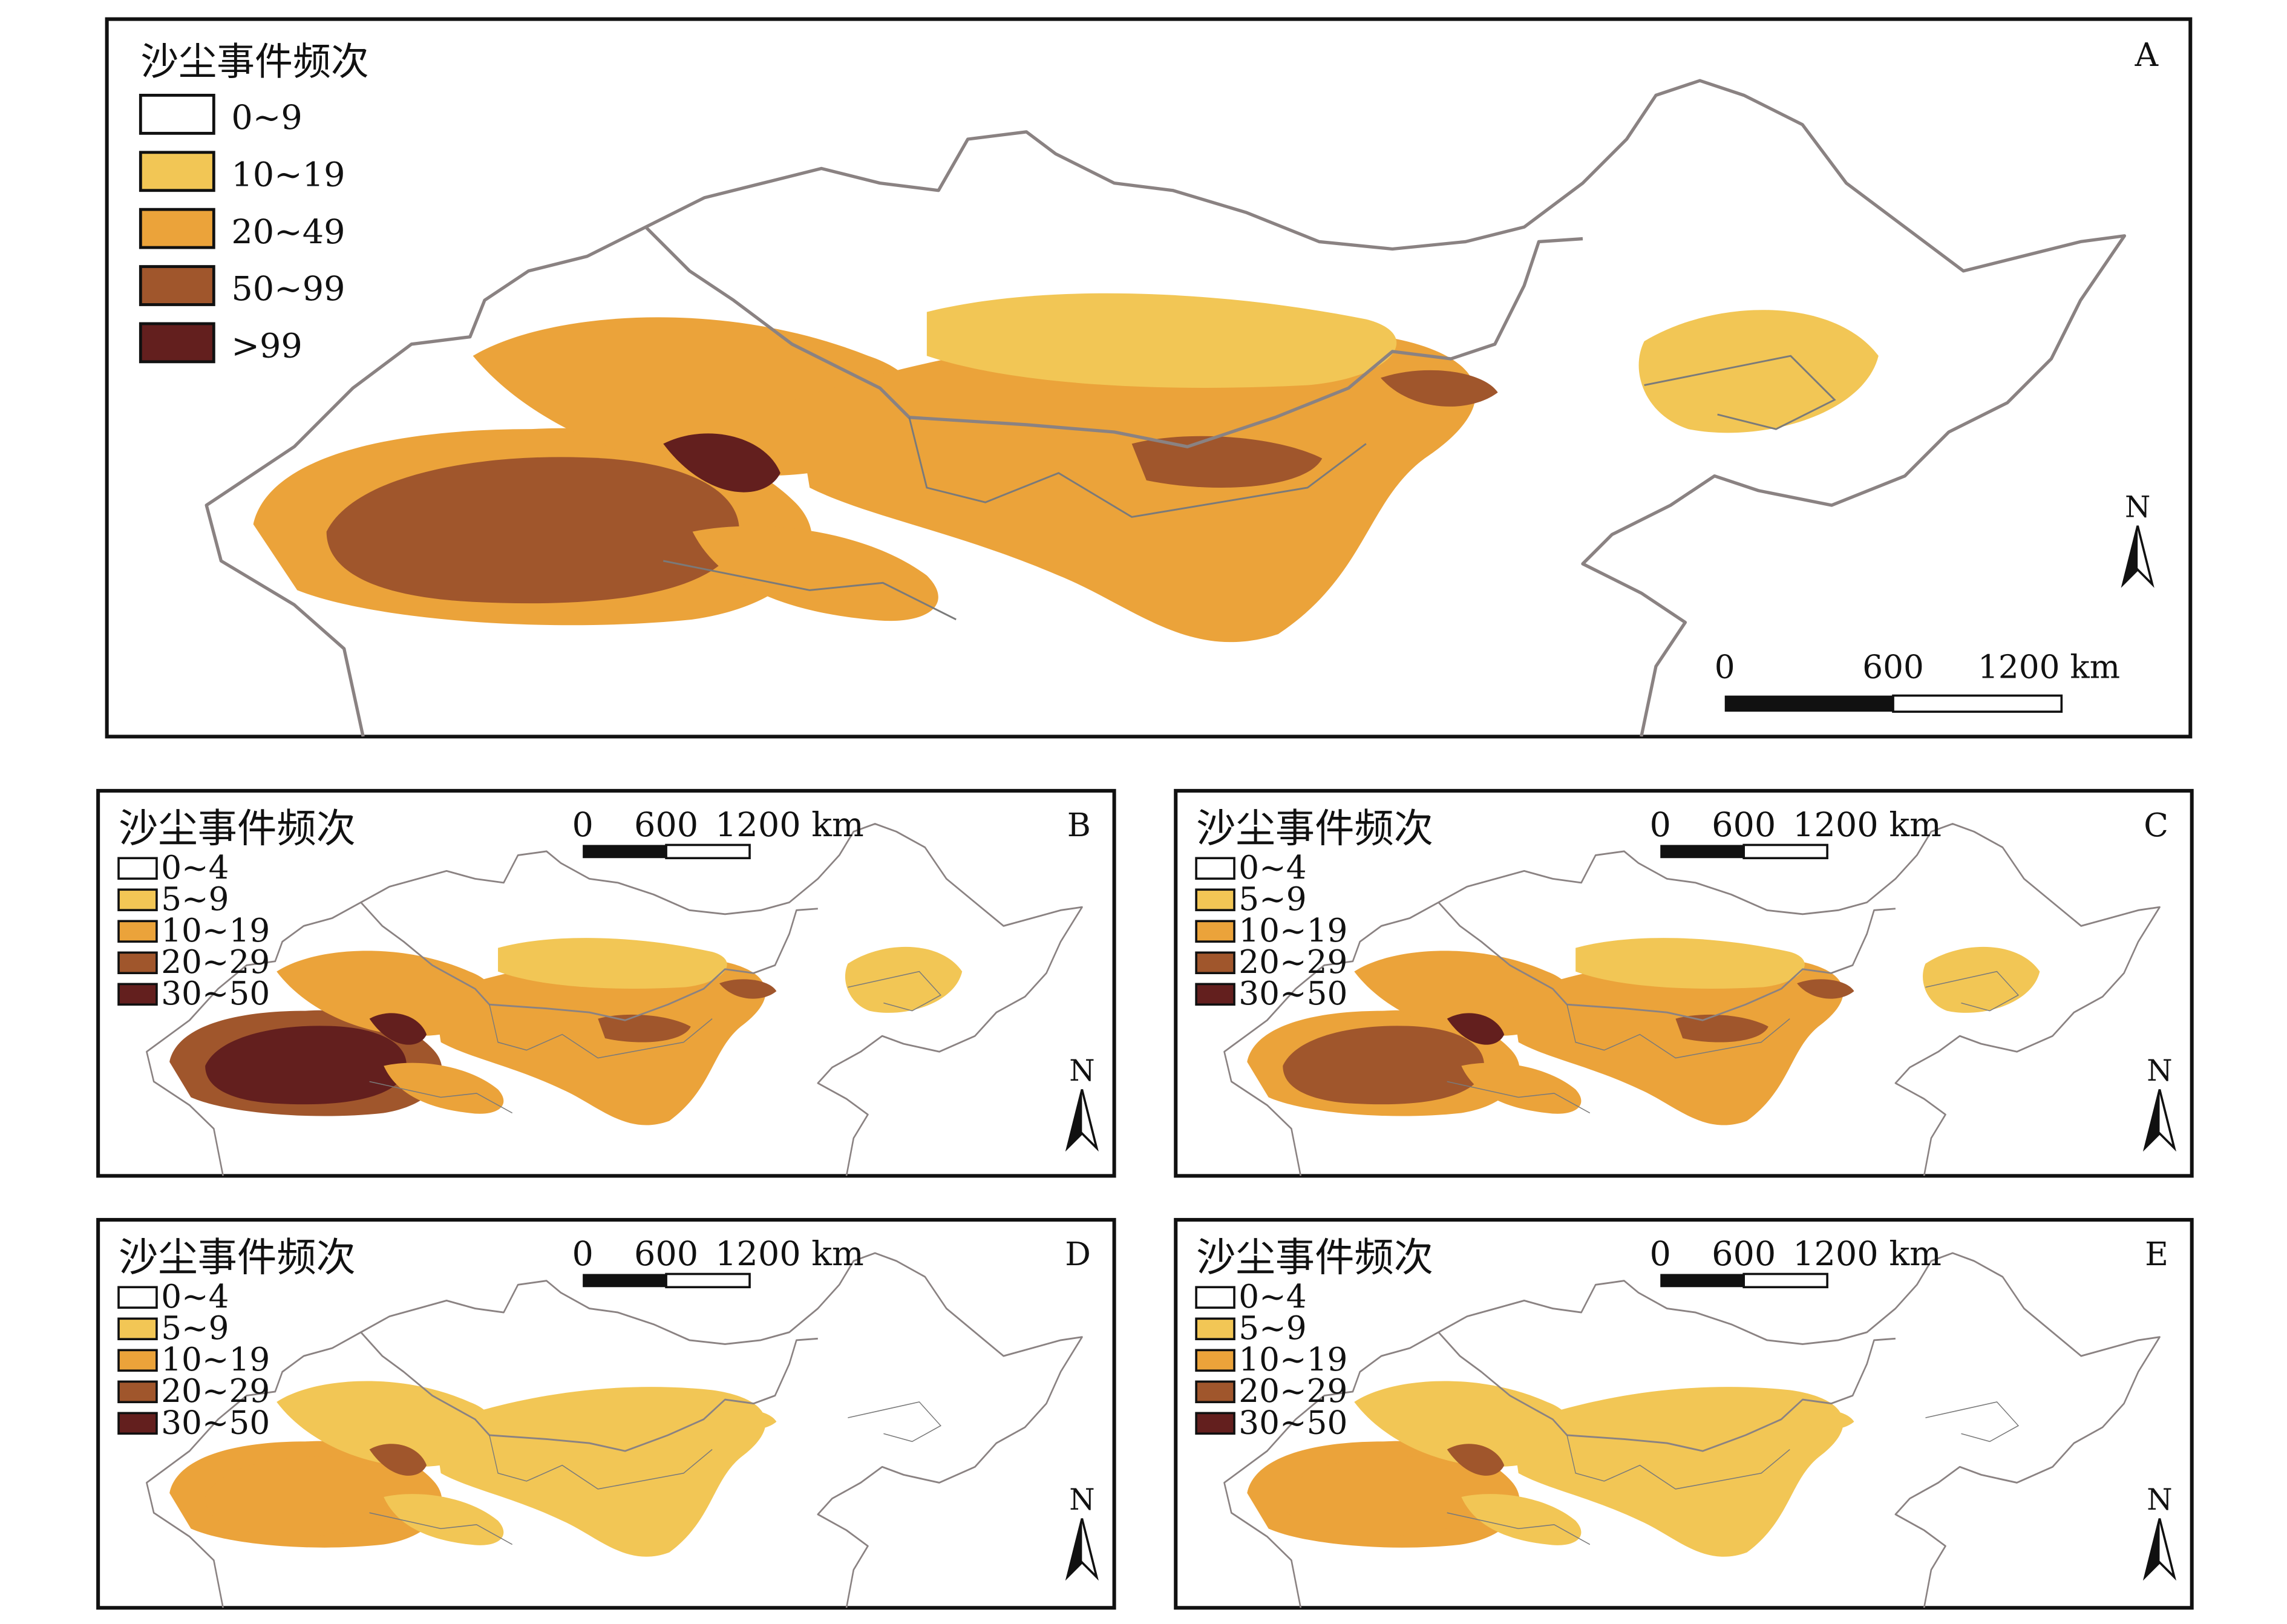 Image resolution: width=2287 pixels, height=1624 pixels. Describe the element at coordinates (288, 232) in the screenshot. I see `legend-label: 20~49` at that location.